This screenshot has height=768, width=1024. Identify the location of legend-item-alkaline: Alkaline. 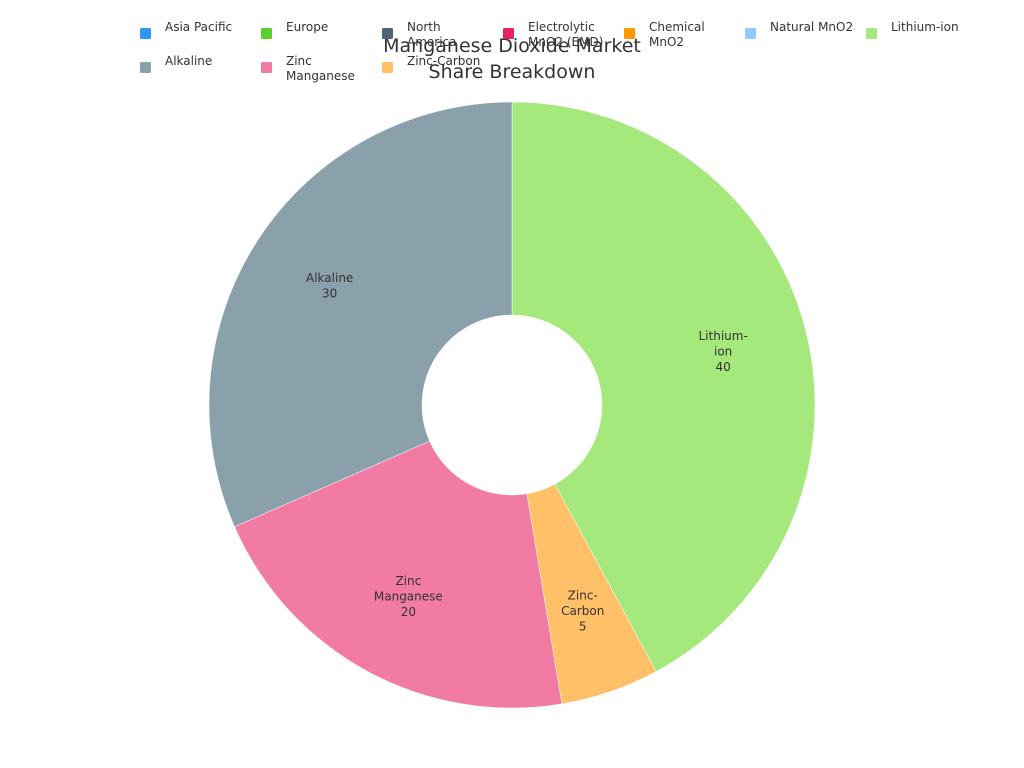
(176, 63).